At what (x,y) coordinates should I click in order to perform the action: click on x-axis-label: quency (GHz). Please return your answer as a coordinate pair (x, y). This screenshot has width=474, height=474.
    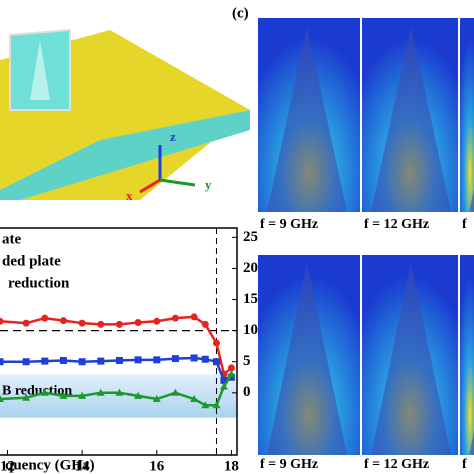
    Looking at the image, I should click on (50, 465).